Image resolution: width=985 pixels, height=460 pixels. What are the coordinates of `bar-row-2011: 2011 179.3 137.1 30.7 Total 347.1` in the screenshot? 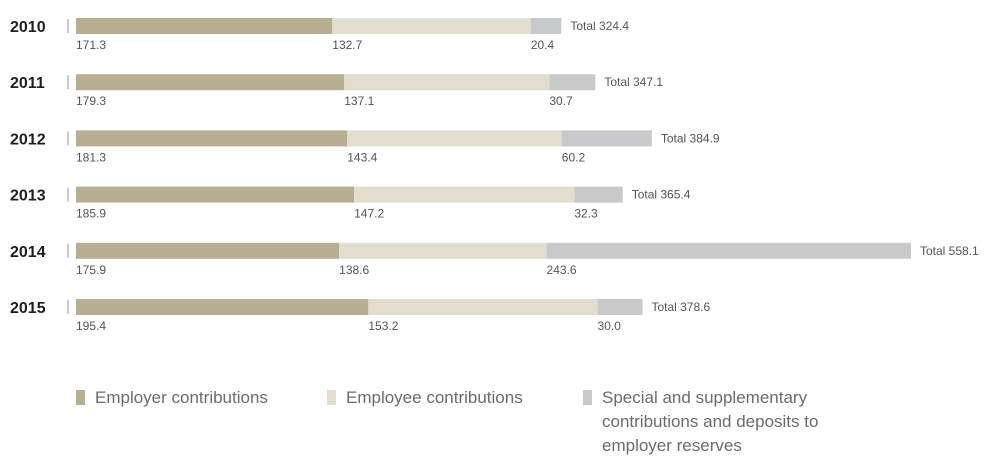 It's located at (336, 91).